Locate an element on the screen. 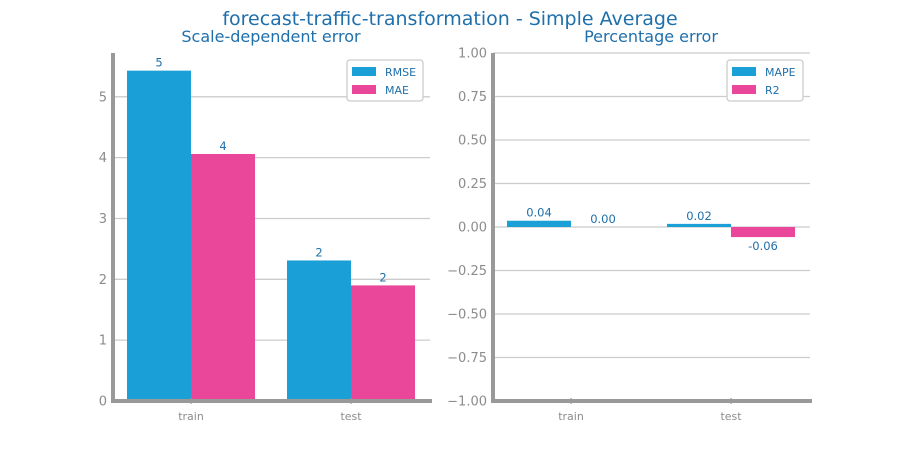  y-tick-label: 3 is located at coordinates (103, 219).